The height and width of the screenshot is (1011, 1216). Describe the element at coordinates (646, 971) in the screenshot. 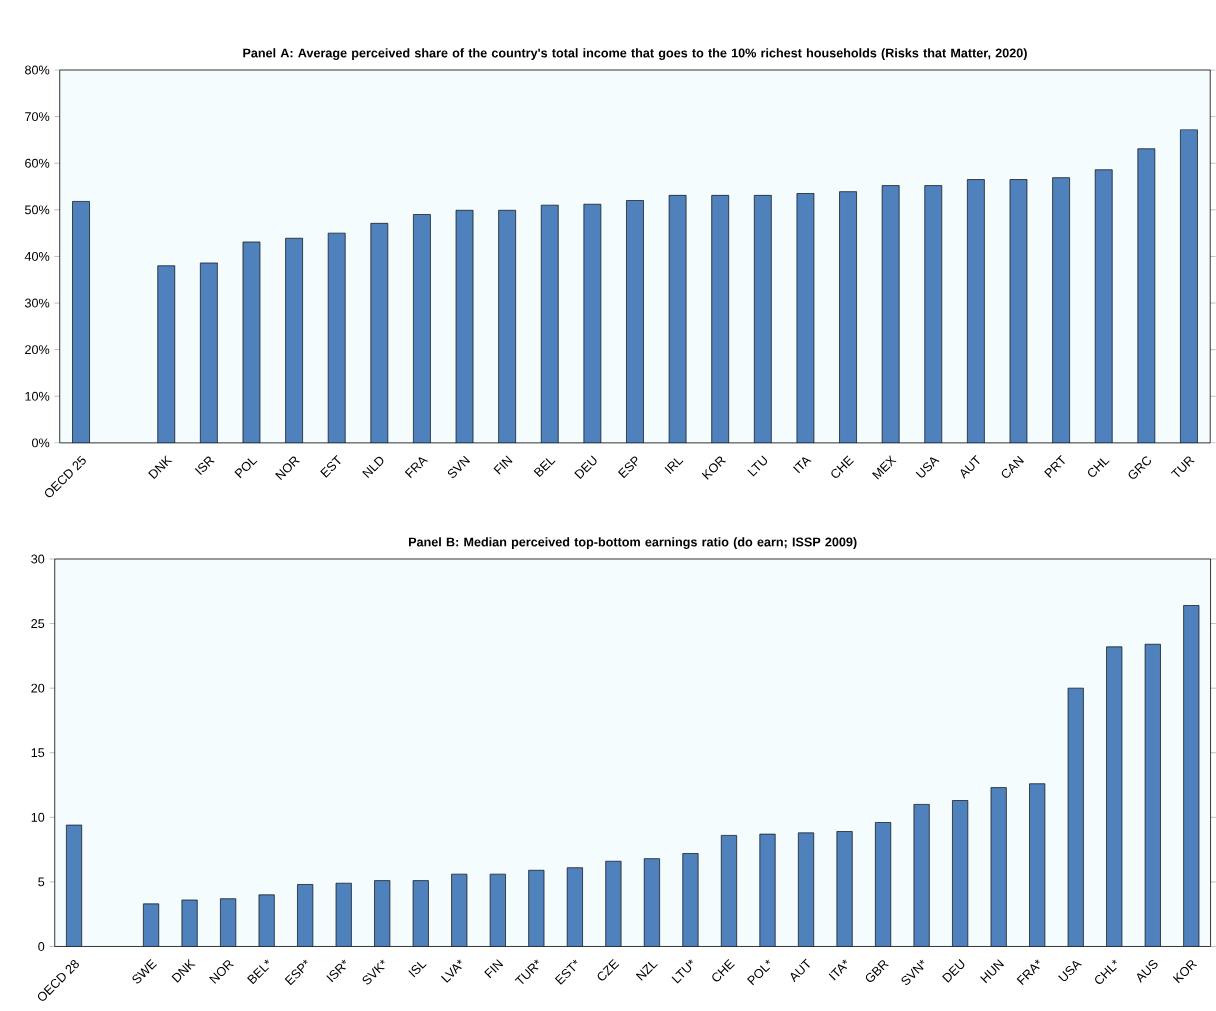

I see `x-tick-label: NZL` at that location.